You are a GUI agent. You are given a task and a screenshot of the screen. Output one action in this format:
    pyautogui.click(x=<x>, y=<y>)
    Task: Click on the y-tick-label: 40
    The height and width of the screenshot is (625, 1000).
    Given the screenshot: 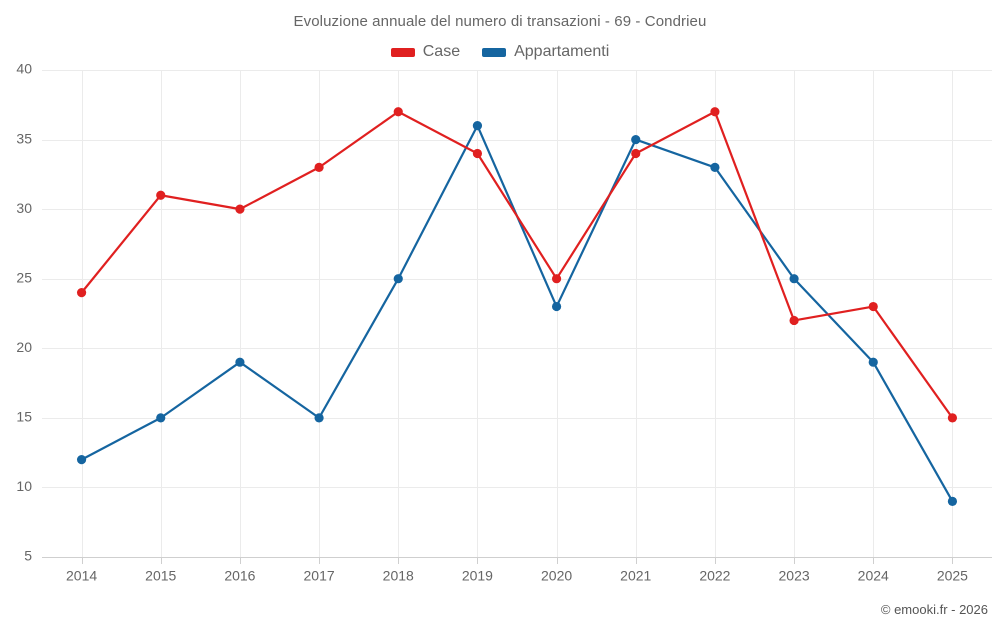 What is the action you would take?
    pyautogui.click(x=24, y=69)
    